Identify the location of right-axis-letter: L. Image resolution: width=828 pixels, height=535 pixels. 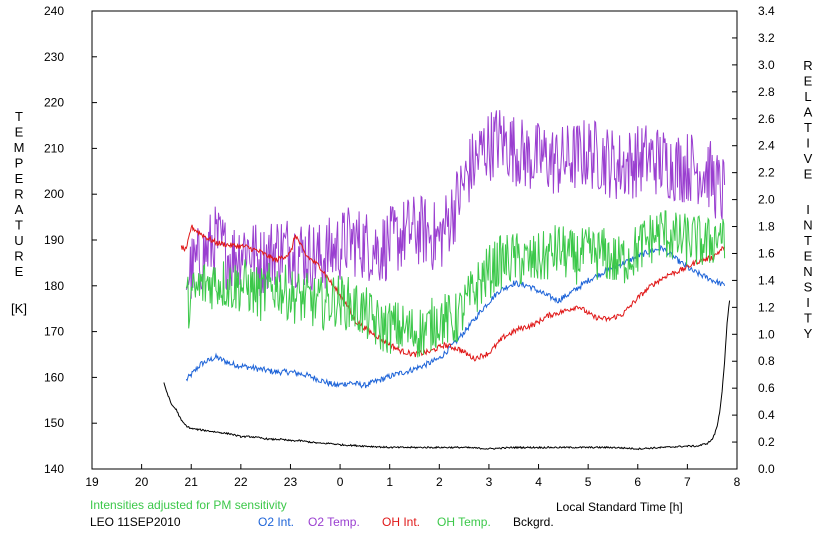
(807, 96).